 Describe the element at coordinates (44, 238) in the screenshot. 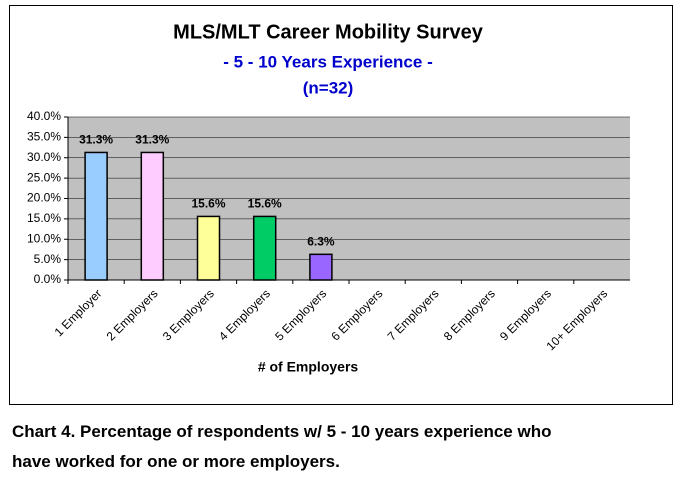

I see `y-tick-label: 10.0%` at that location.